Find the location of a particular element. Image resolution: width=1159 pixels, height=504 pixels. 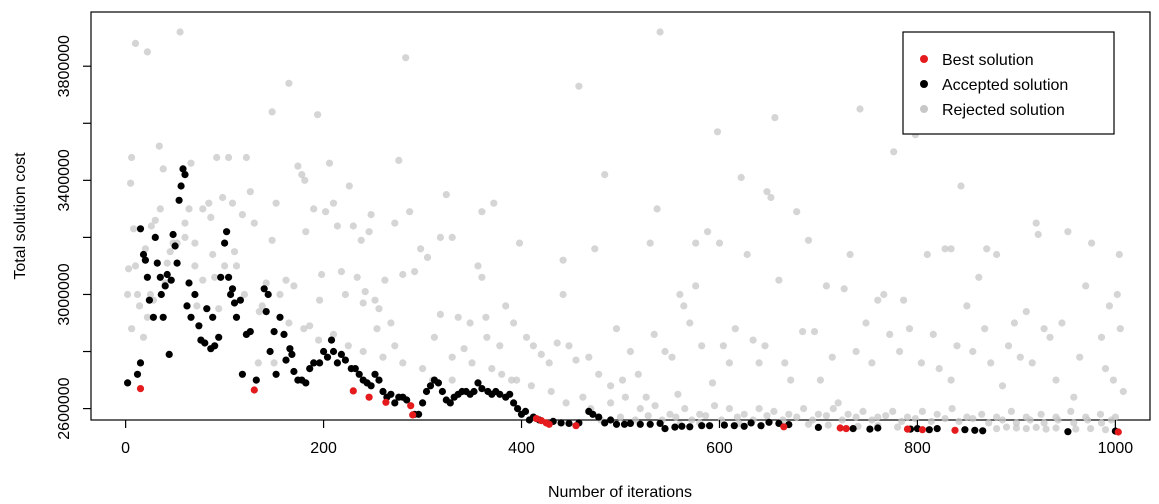

legend-label-accepted: Accepted solution is located at coordinates (1005, 85).